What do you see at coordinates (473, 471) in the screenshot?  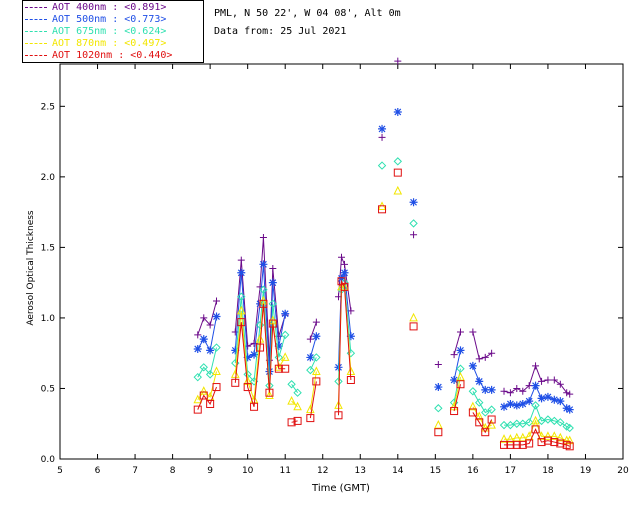 I see `x-tick-label: 16` at bounding box center [473, 471].